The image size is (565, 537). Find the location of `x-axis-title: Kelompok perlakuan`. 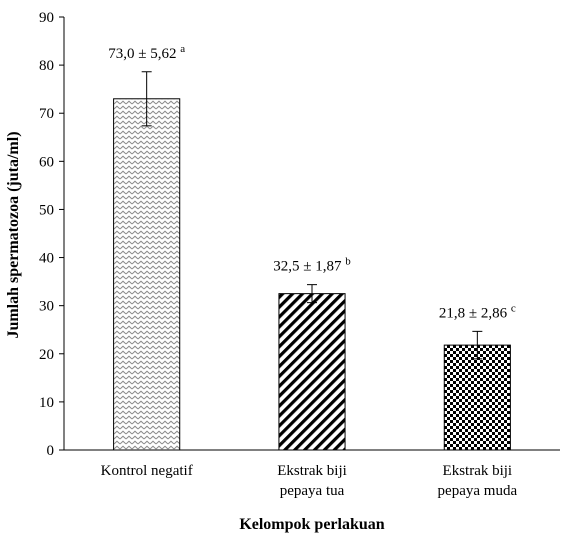

x-axis-title: Kelompok perlakuan is located at coordinates (311, 524).